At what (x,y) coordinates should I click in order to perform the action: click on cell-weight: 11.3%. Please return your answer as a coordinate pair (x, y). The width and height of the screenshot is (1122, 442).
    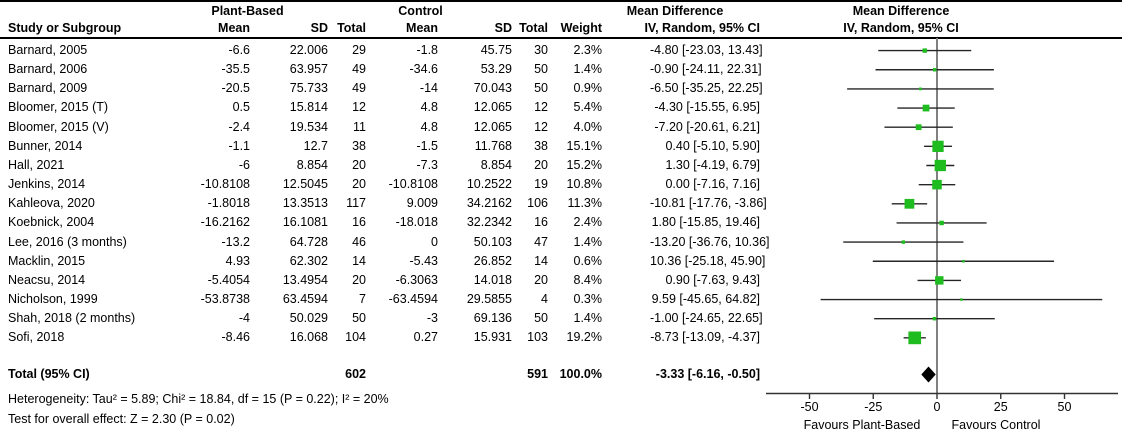
    Looking at the image, I should click on (584, 203).